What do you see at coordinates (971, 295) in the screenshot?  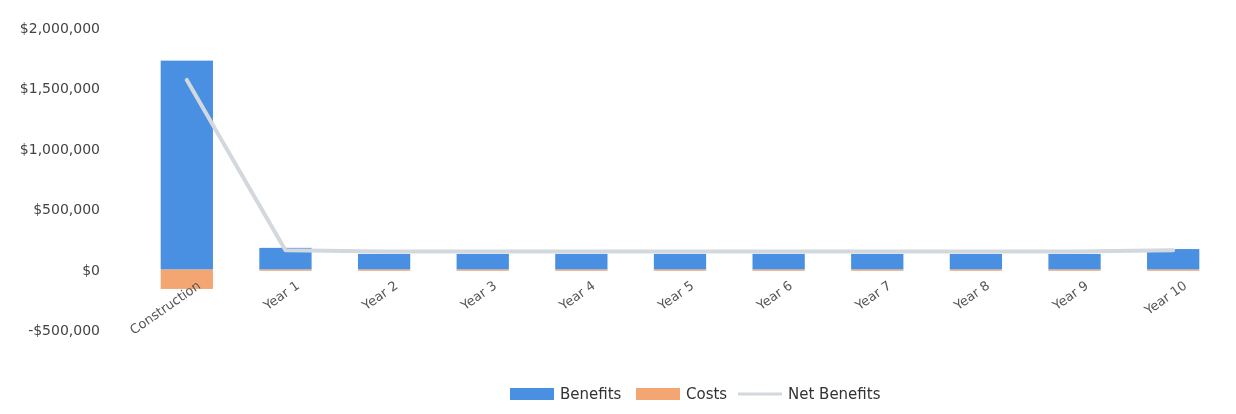 I see `x-tick-label: Year 8` at bounding box center [971, 295].